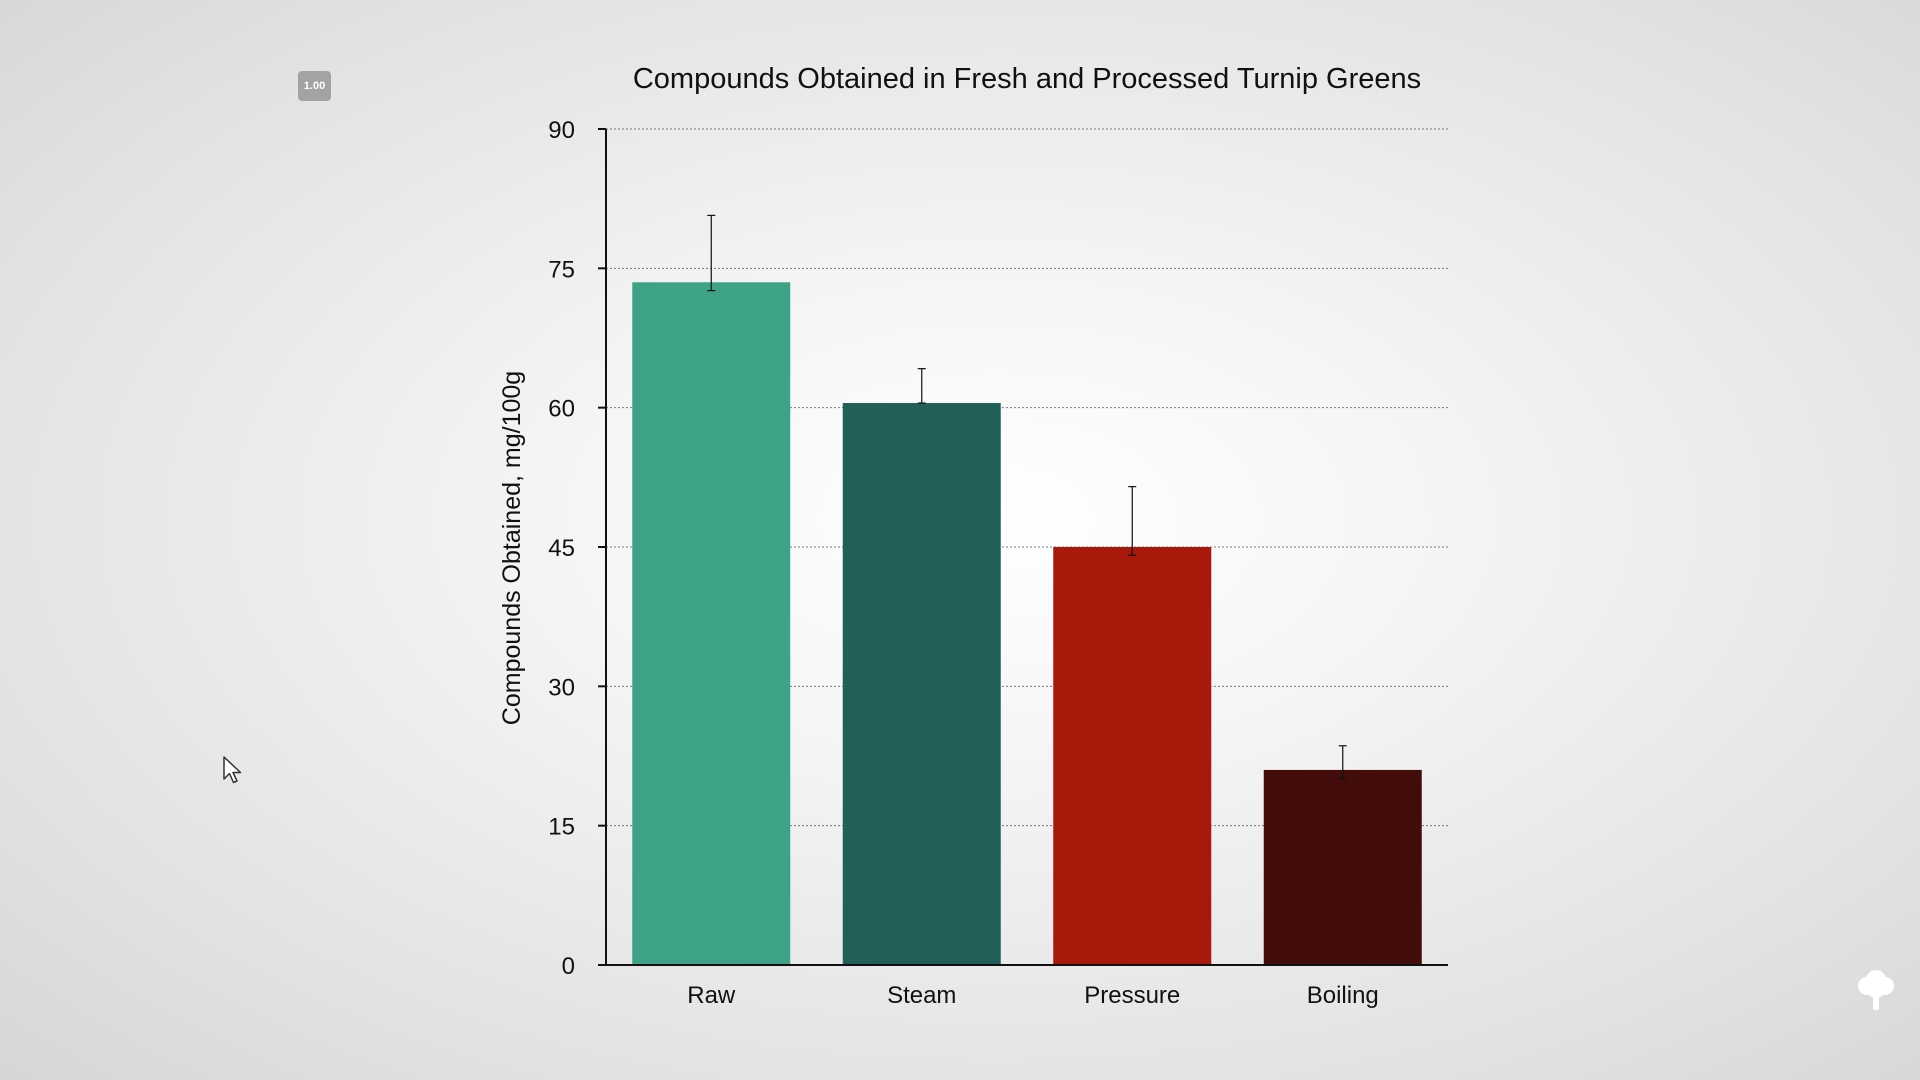 The image size is (1920, 1080). What do you see at coordinates (1132, 995) in the screenshot?
I see `x-tick-label: Pressure` at bounding box center [1132, 995].